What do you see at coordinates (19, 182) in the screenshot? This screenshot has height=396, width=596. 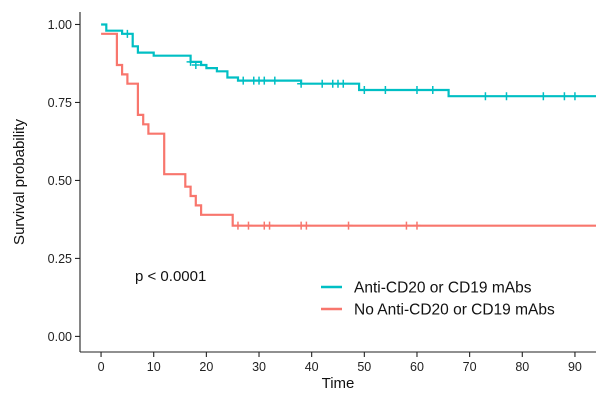 I see `y-axis-title: Survival probability` at bounding box center [19, 182].